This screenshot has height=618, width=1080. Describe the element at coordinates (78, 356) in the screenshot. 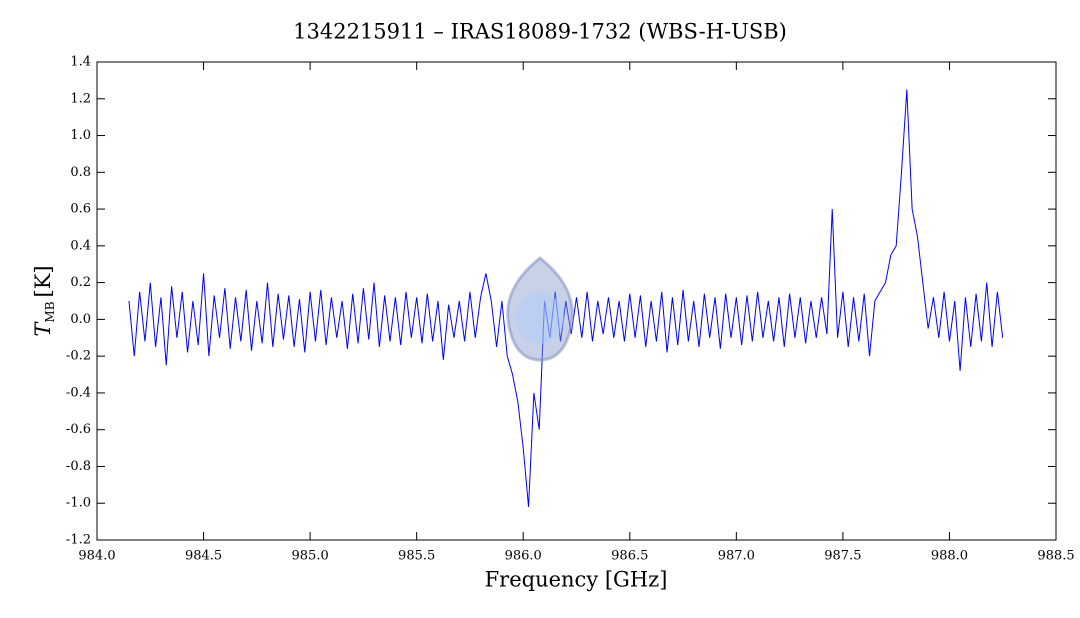

I see `y-tick-label: -0.2` at that location.